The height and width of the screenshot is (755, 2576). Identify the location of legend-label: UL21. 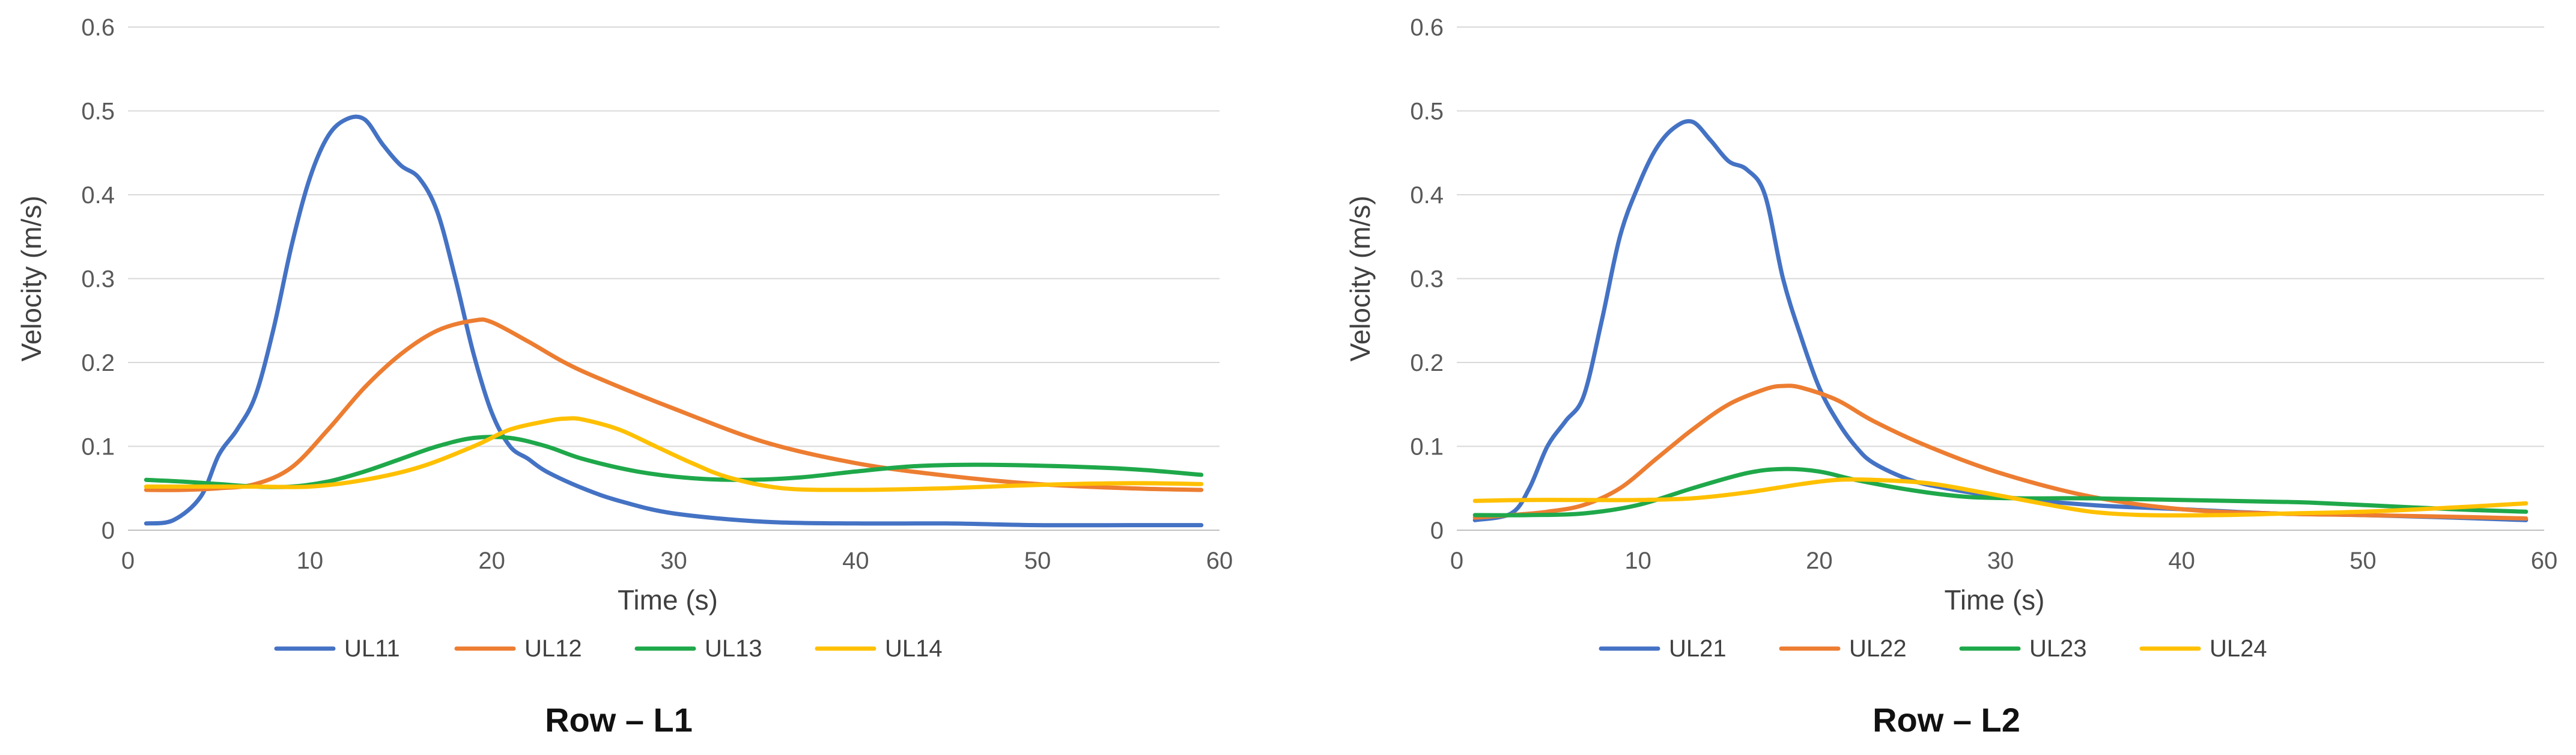
(1698, 648).